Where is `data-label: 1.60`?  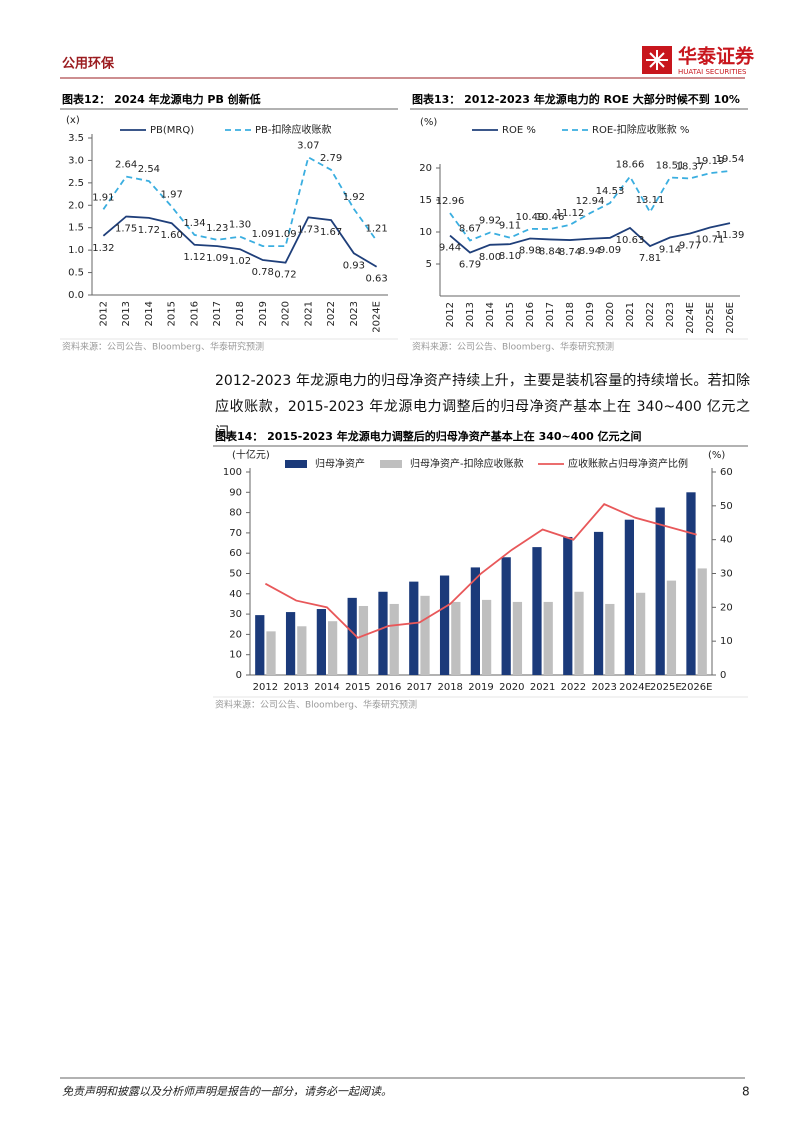 data-label: 1.60 is located at coordinates (172, 235).